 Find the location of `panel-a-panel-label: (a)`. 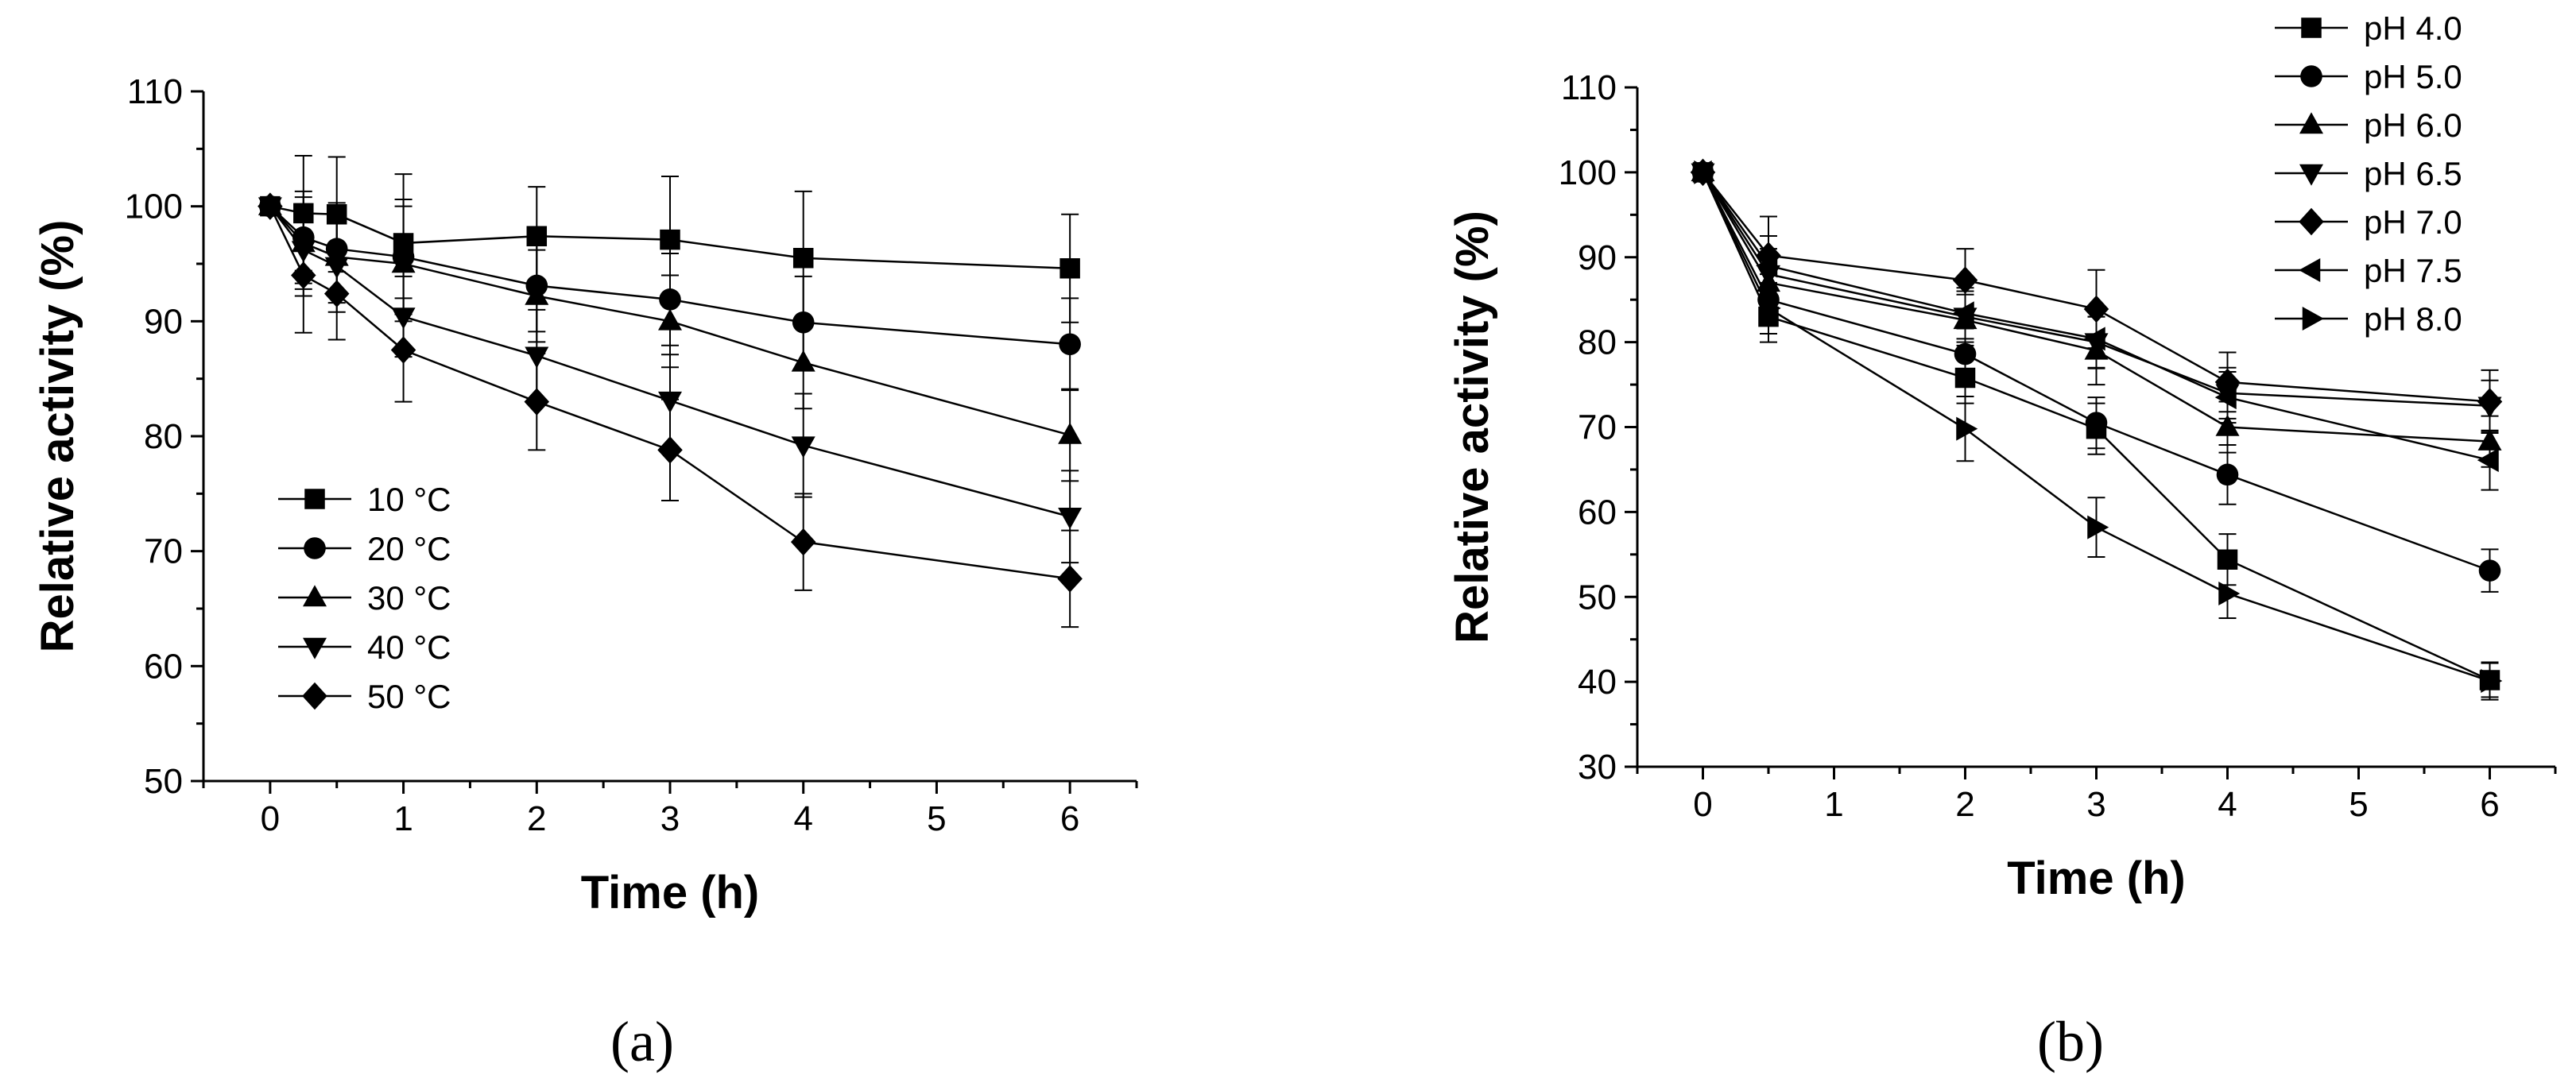

panel-a-panel-label: (a) is located at coordinates (642, 1041).